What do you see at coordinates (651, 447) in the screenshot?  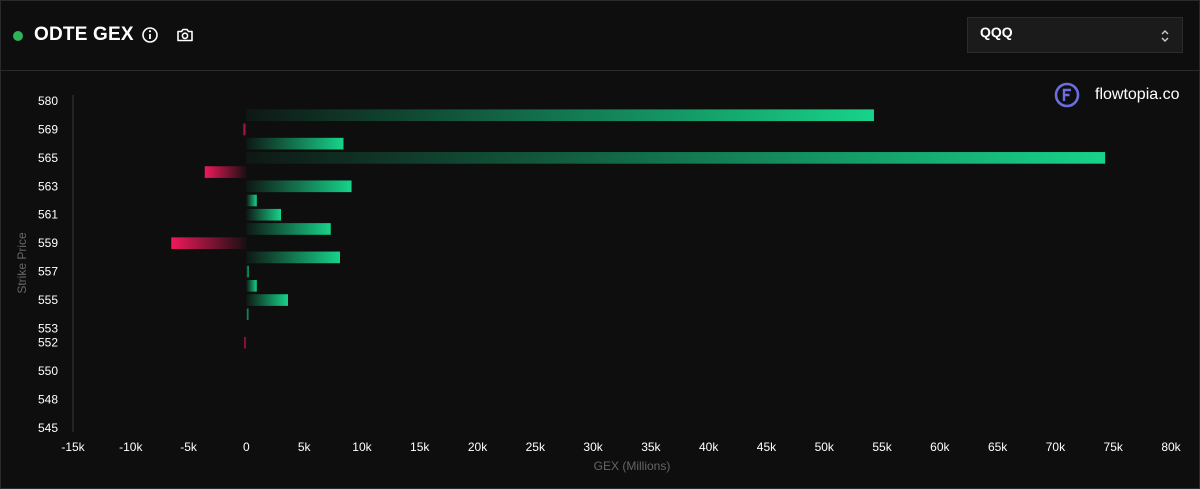 I see `x-tick-label: 35k` at bounding box center [651, 447].